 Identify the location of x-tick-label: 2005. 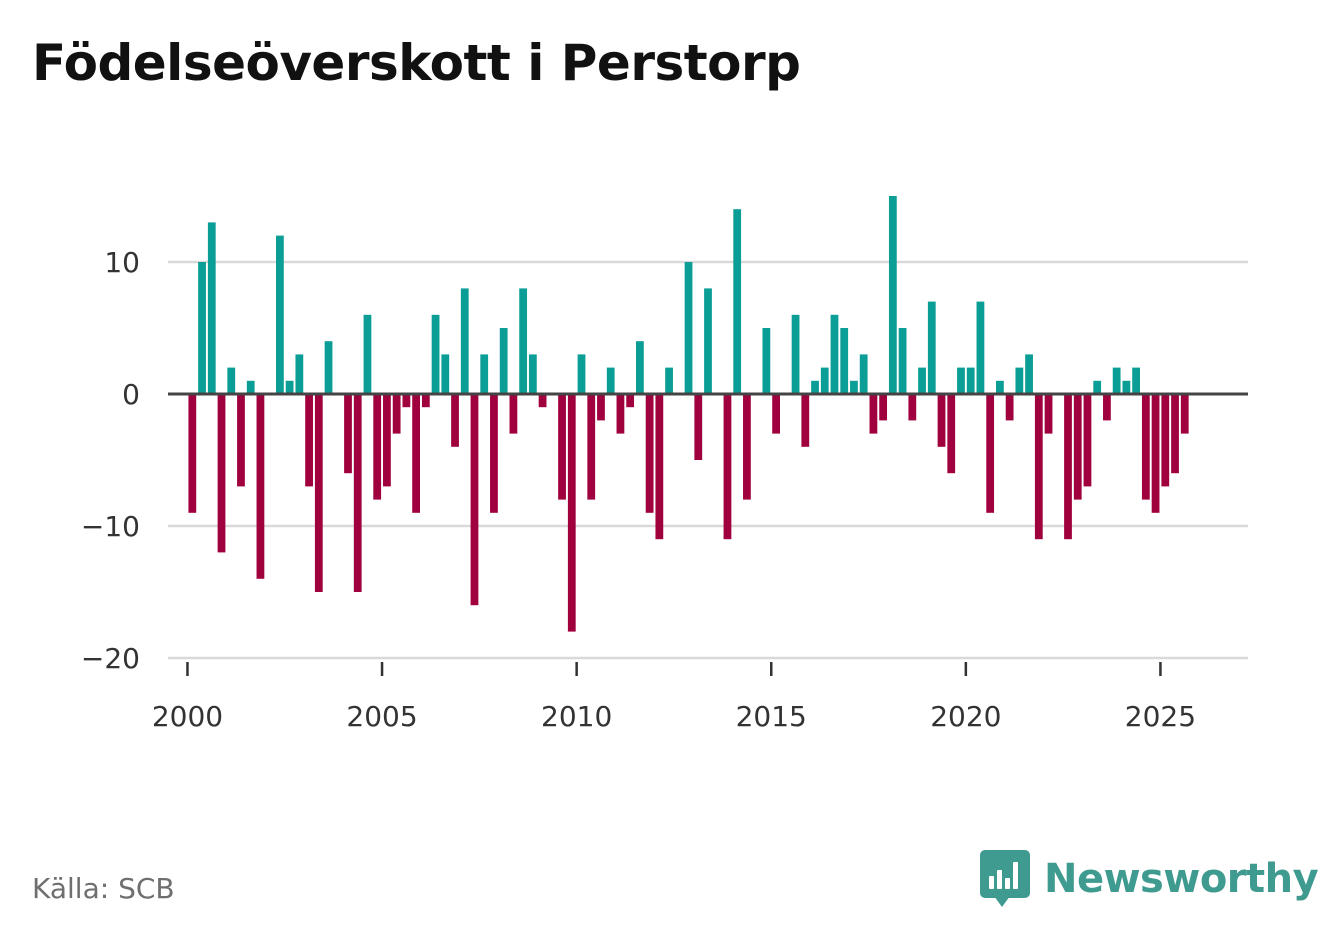
(381, 716).